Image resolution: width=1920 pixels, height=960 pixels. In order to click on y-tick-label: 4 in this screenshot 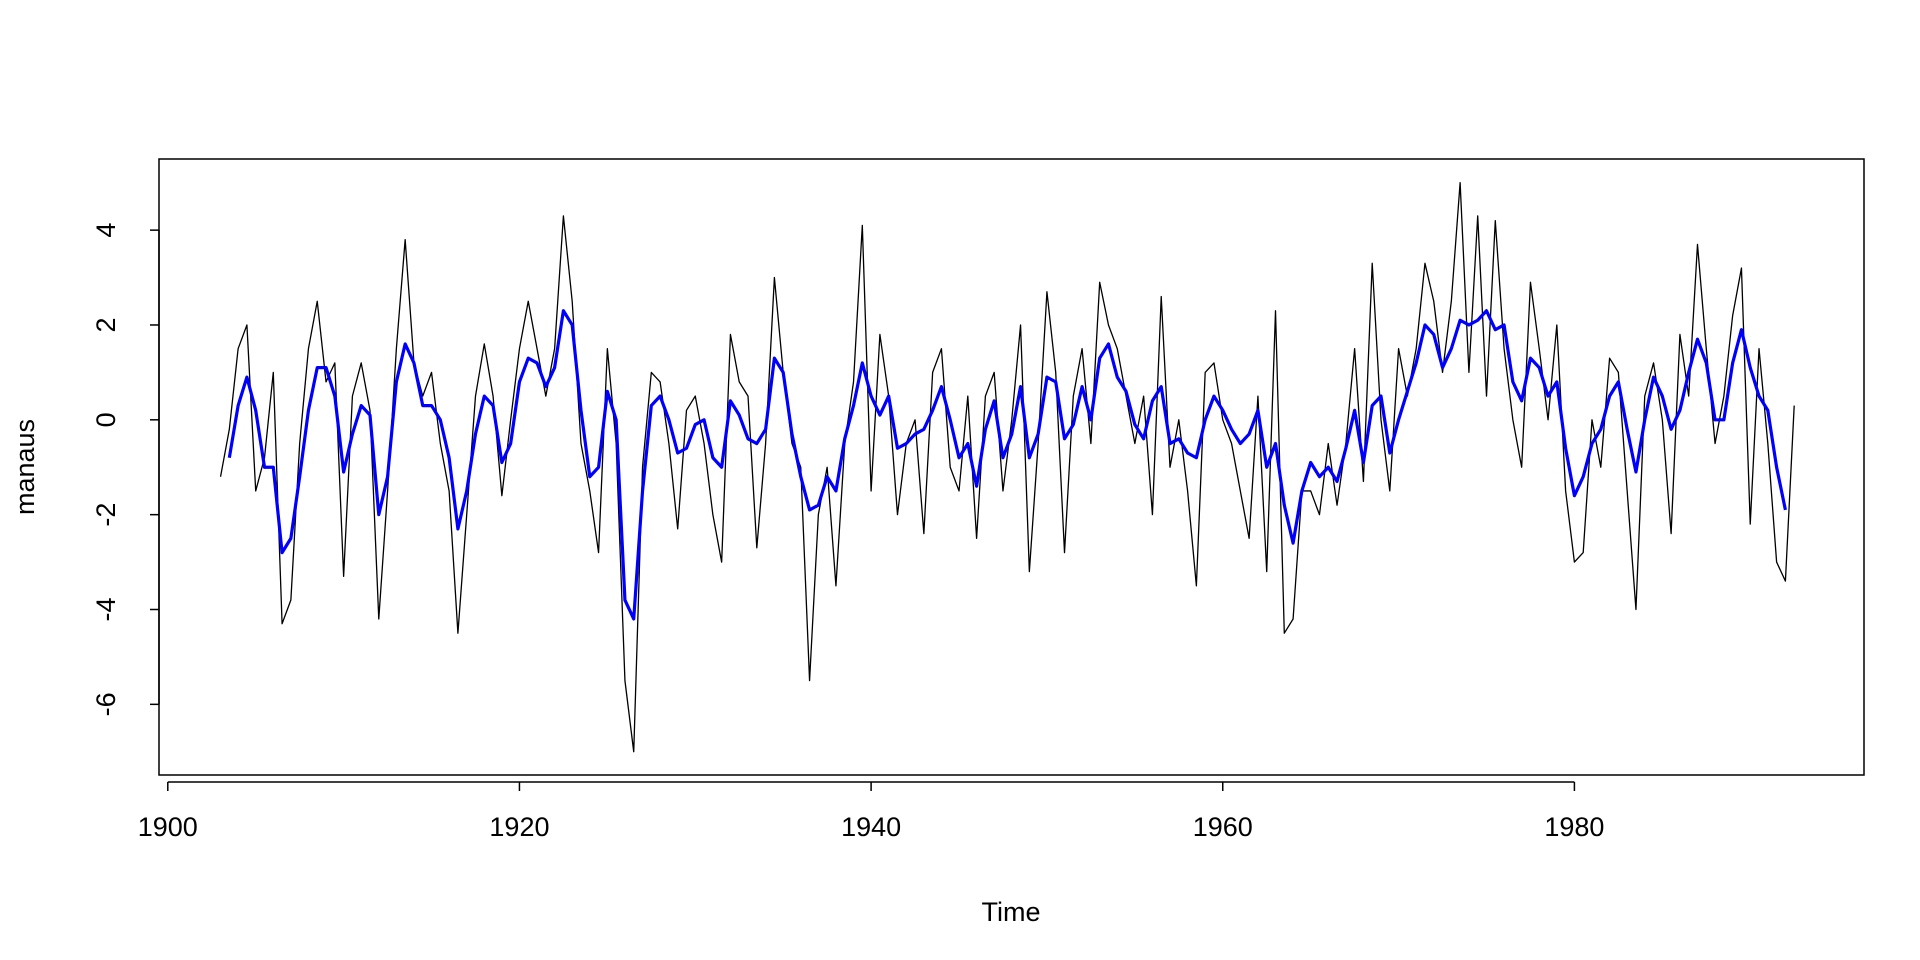, I will do `click(106, 230)`.